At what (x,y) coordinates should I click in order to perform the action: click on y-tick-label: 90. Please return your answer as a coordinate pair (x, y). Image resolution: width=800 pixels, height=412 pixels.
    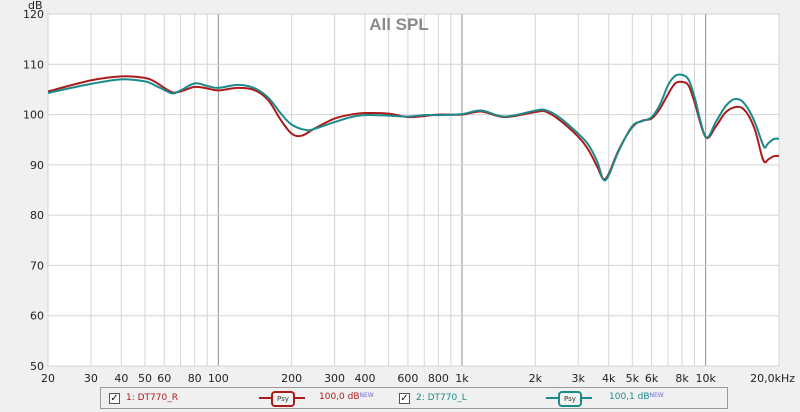
    Looking at the image, I should click on (37, 165).